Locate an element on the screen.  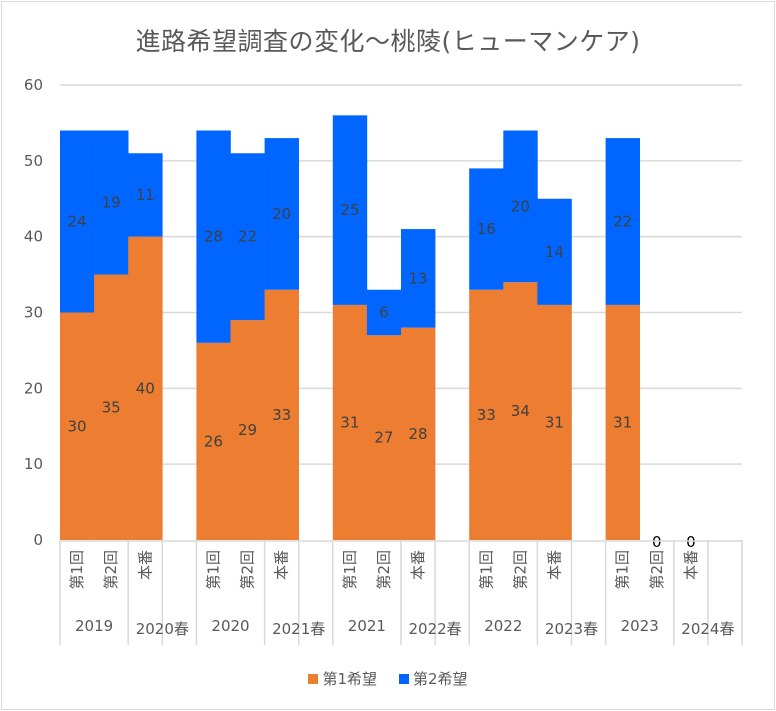
spring-label: 2023春 is located at coordinates (571, 629).